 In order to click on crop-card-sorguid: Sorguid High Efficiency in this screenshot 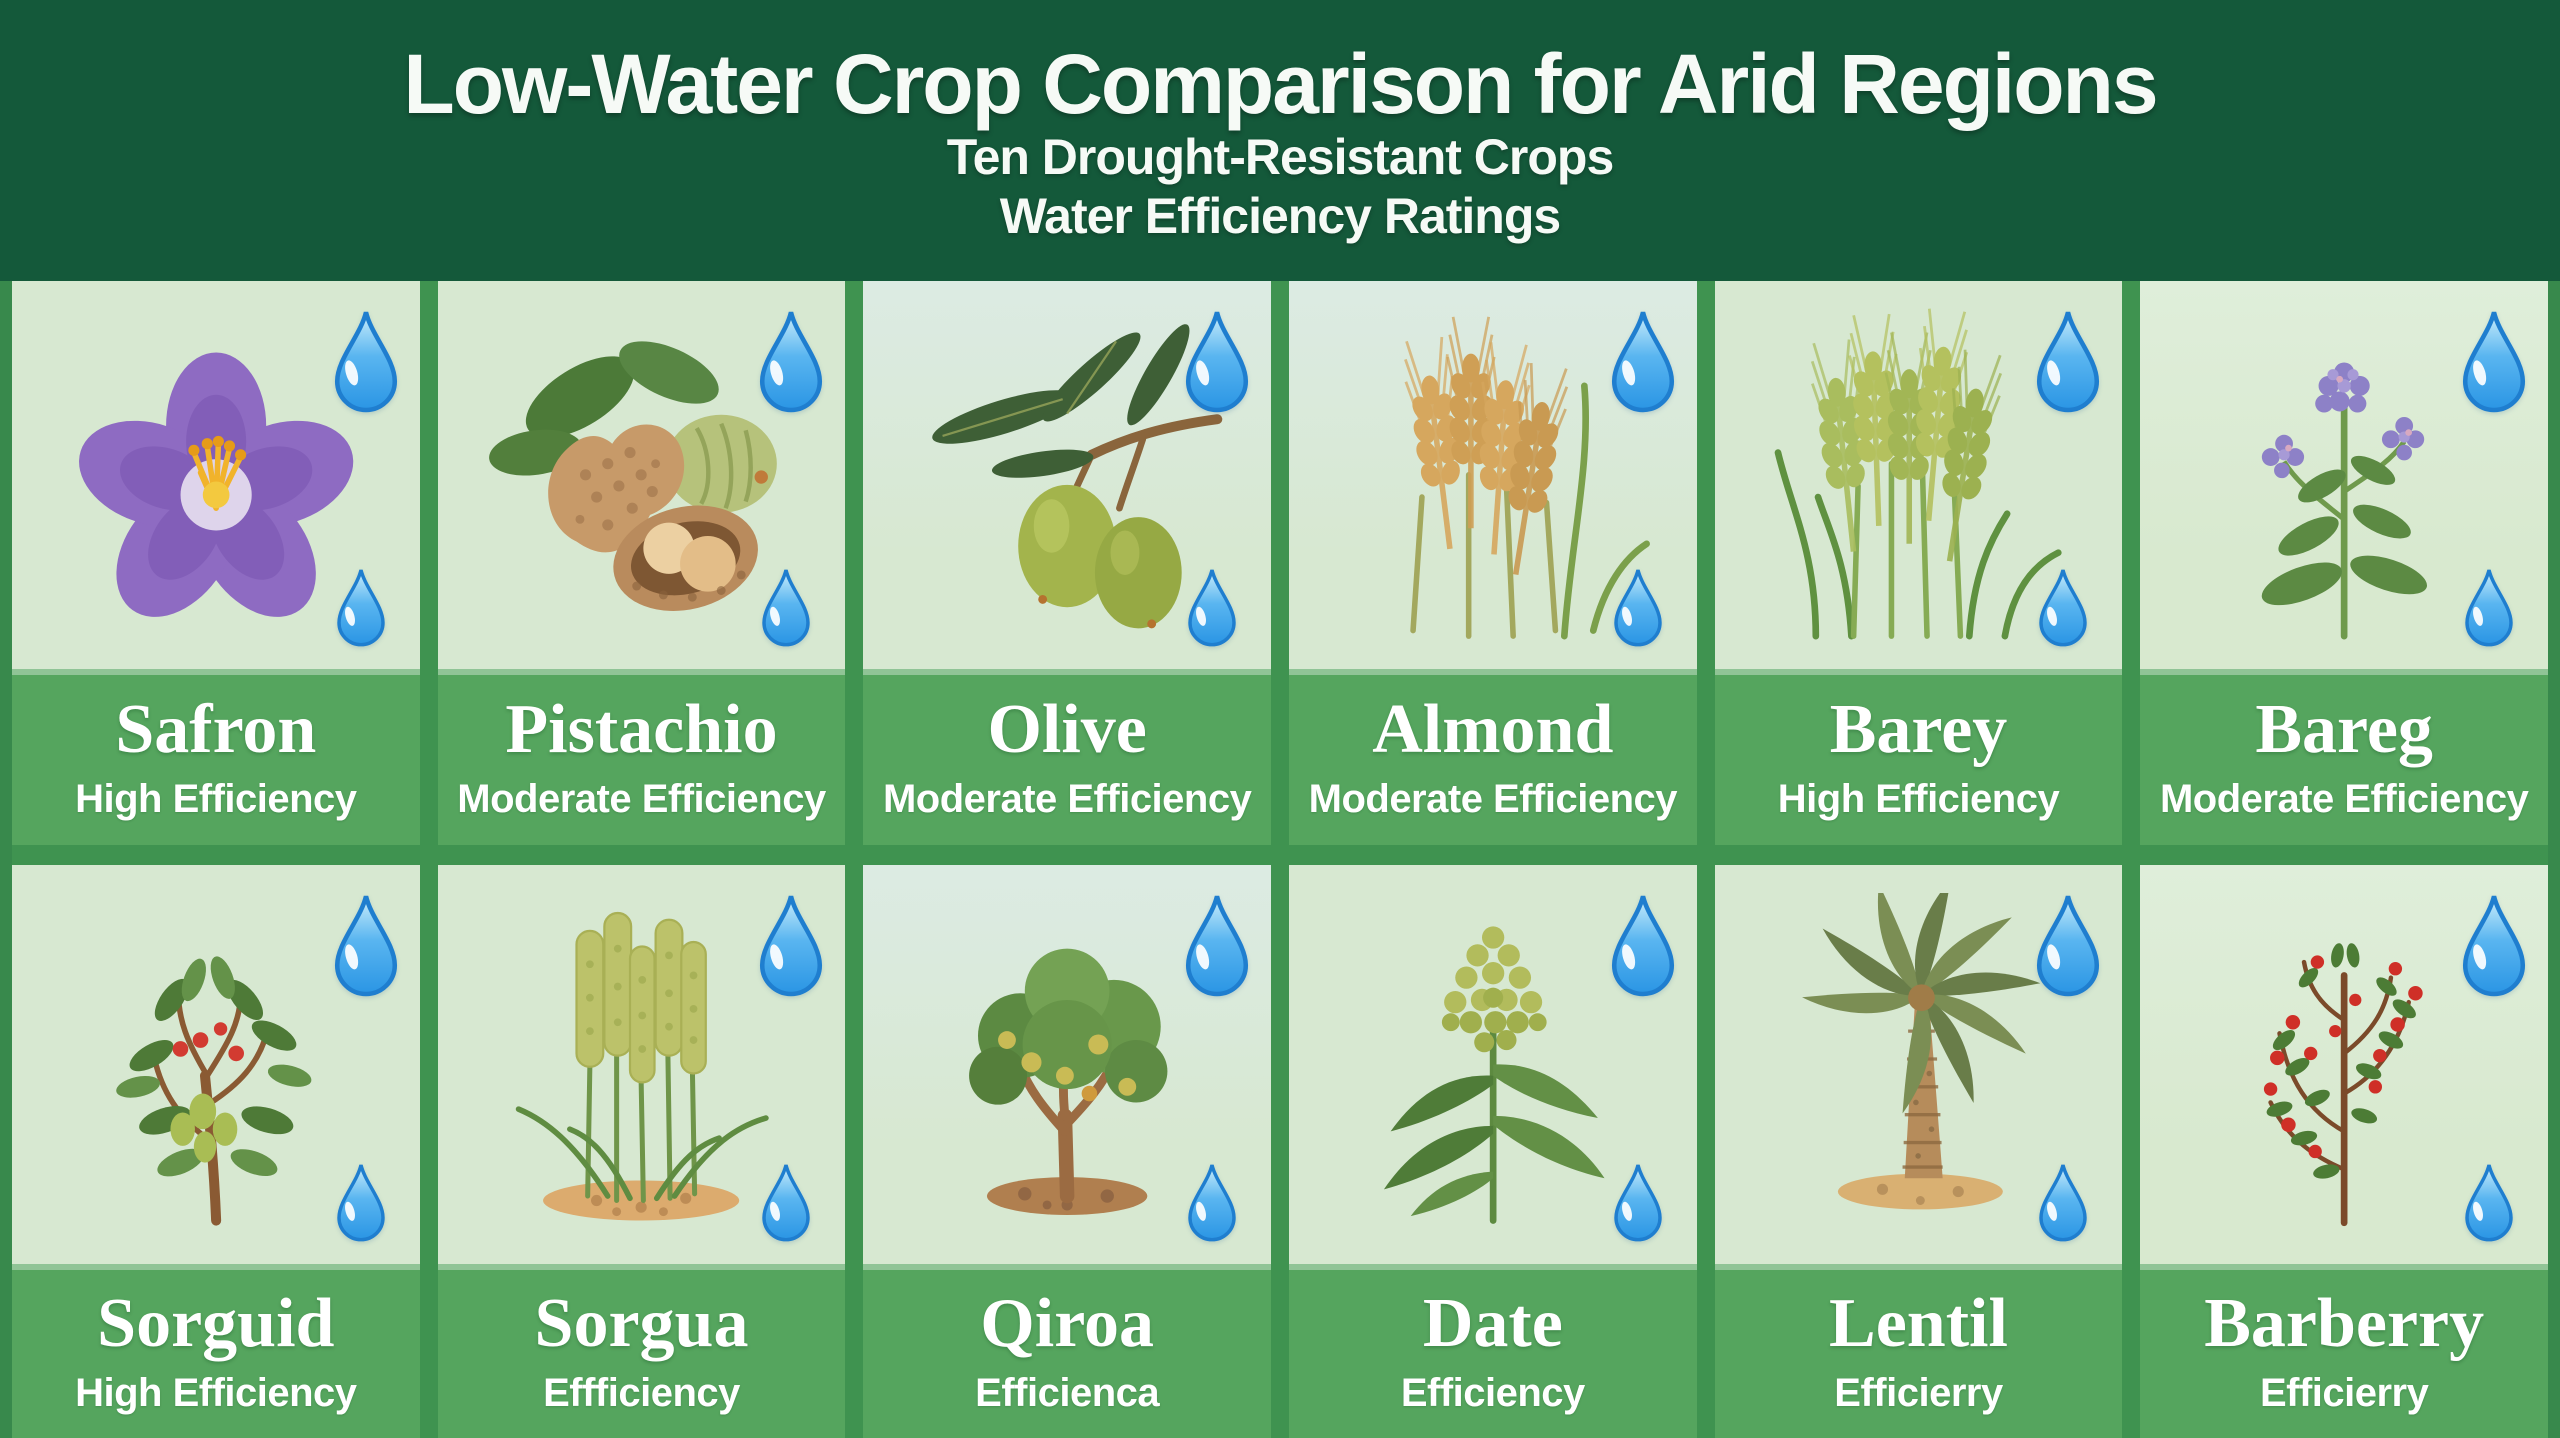, I will do `click(216, 1151)`.